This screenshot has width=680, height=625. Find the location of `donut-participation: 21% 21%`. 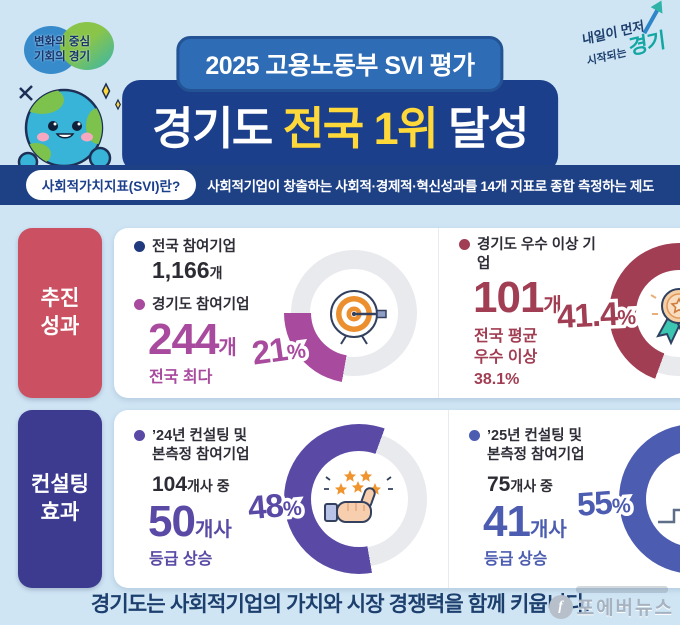

donut-participation: 21% 21% is located at coordinates (335, 313).